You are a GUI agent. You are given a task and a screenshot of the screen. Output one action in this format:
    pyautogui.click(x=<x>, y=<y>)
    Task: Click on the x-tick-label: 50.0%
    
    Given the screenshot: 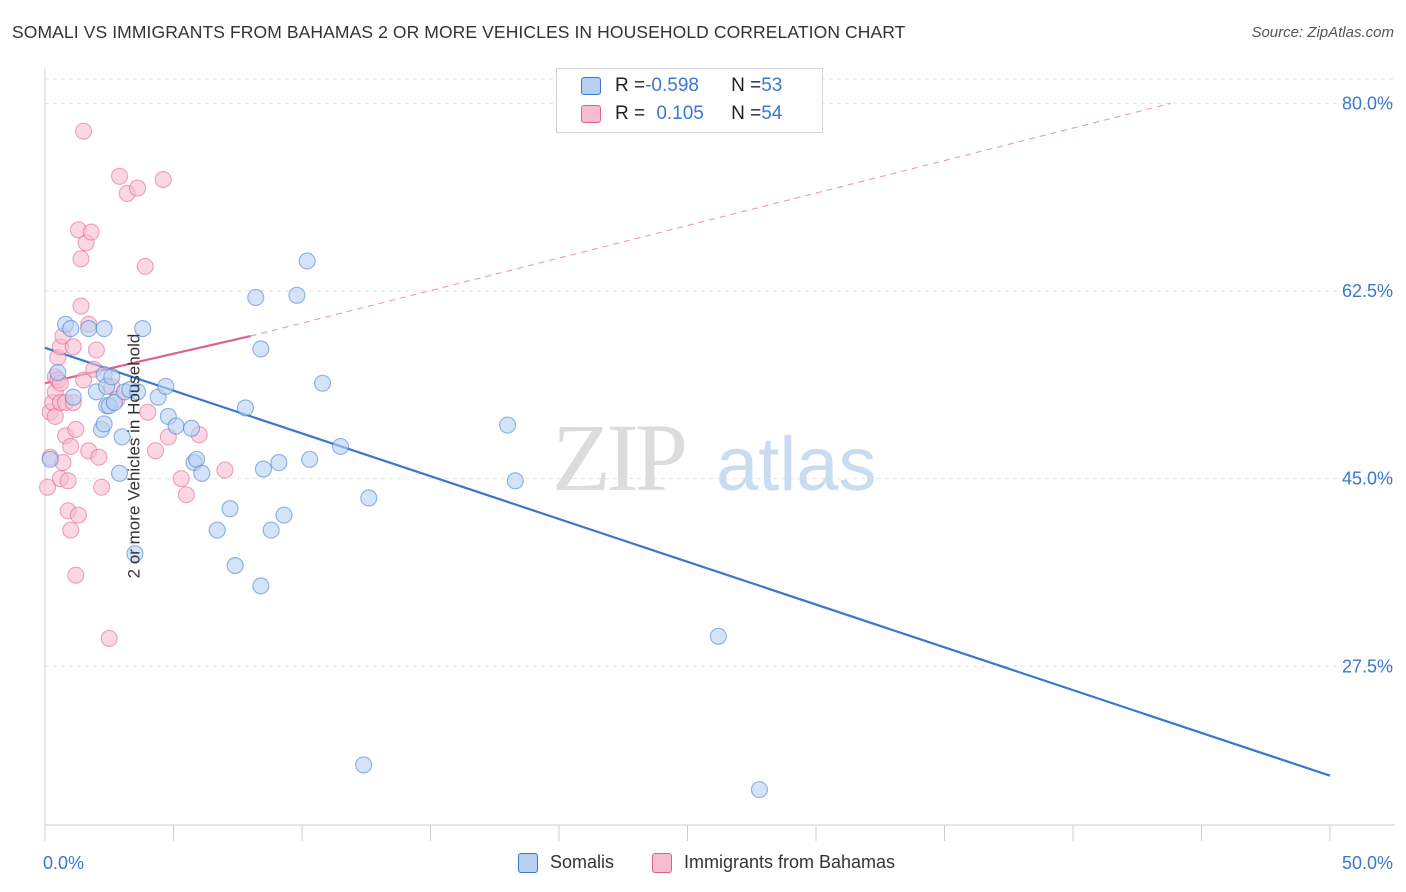 What is the action you would take?
    pyautogui.click(x=1367, y=863)
    